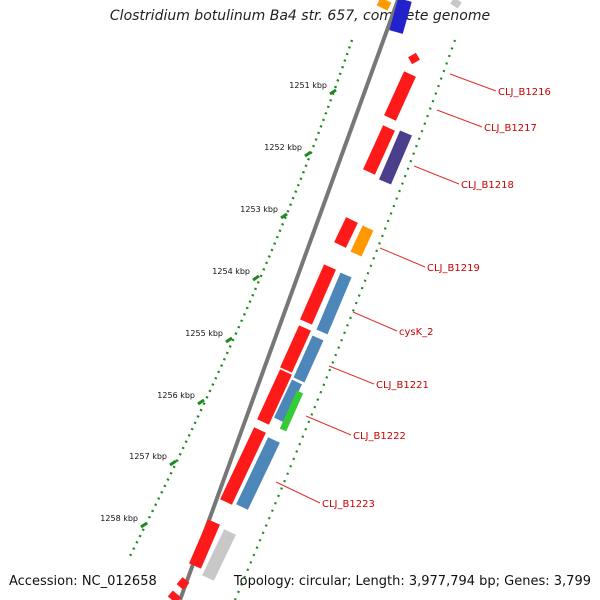 This screenshot has width=600, height=600. I want to click on tick-label: 1253 kbp, so click(259, 209).